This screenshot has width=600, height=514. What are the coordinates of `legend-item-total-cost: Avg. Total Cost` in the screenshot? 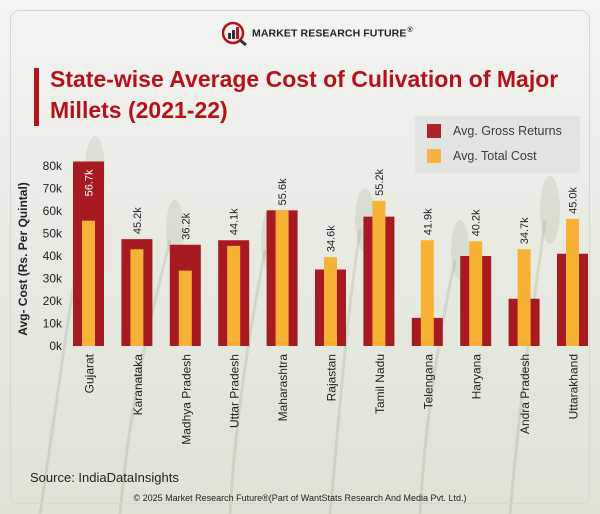 It's located at (482, 156).